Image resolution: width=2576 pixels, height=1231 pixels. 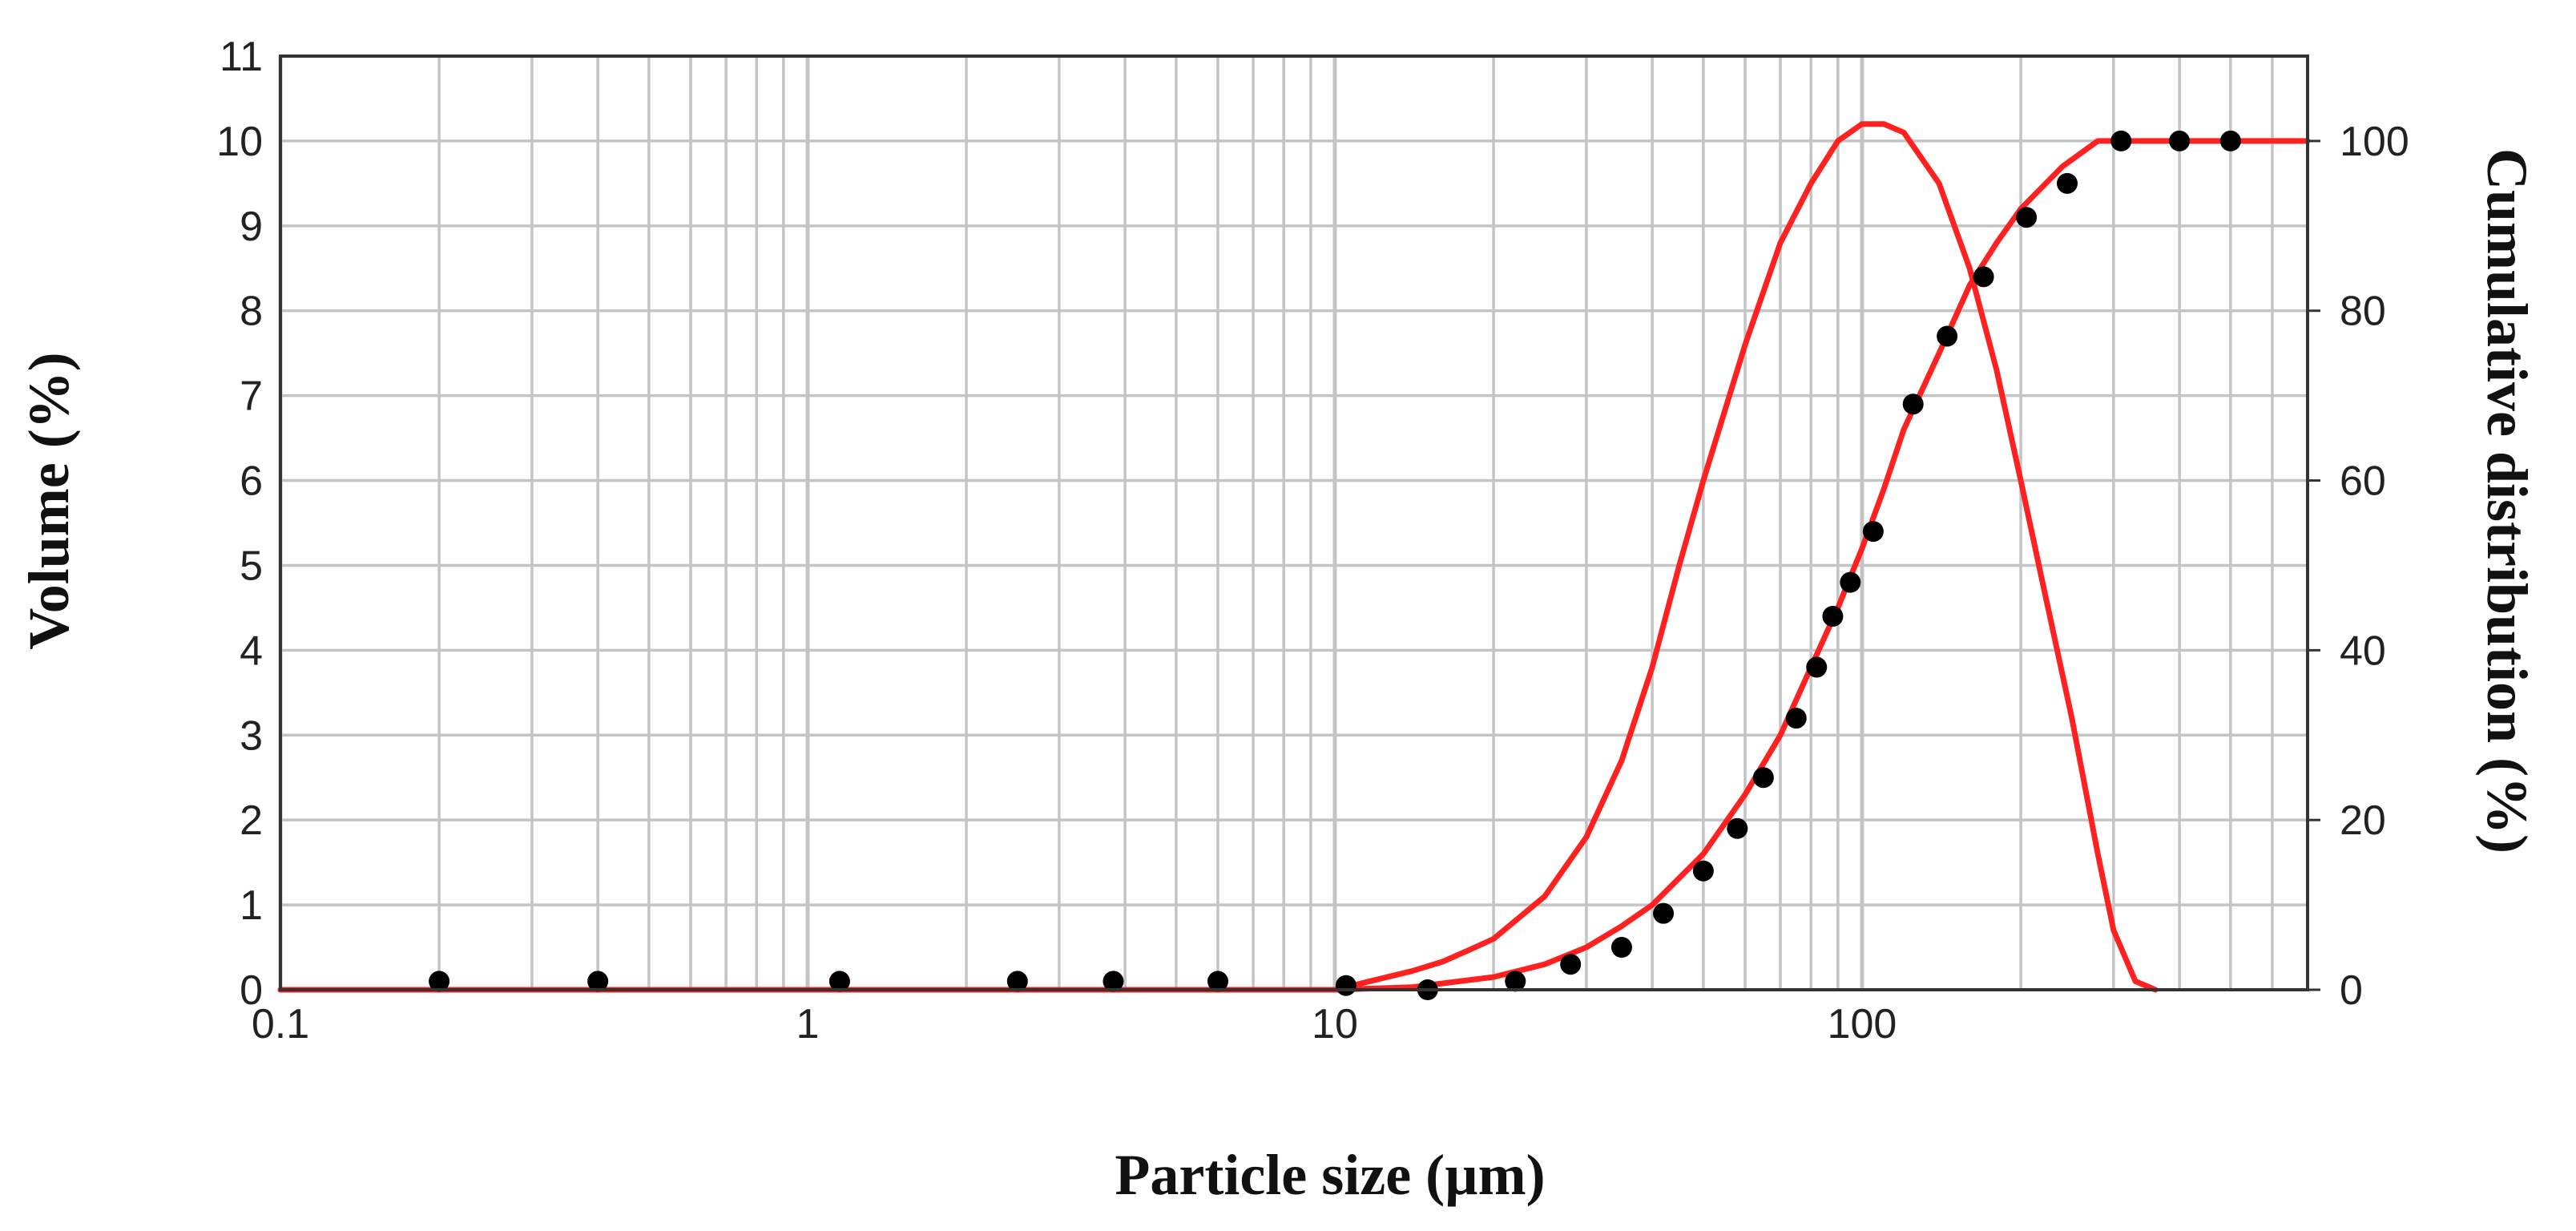 What do you see at coordinates (2363, 651) in the screenshot?
I see `y2-tick-label: 40` at bounding box center [2363, 651].